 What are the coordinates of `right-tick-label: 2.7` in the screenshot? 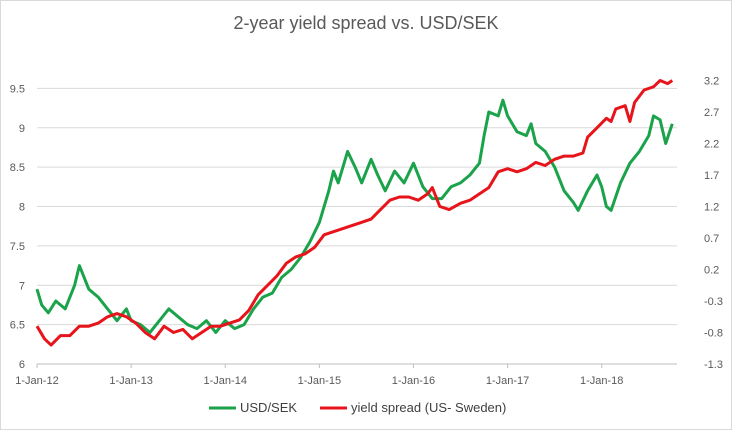 It's located at (711, 113).